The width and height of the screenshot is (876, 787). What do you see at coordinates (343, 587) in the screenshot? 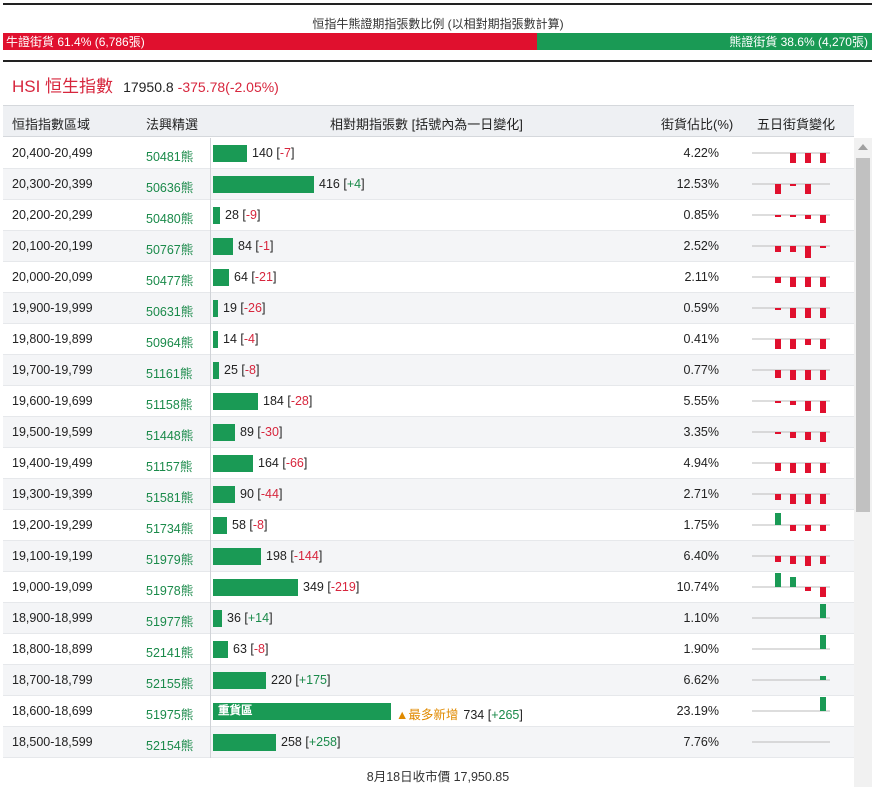
I see `daily-change: -219` at bounding box center [343, 587].